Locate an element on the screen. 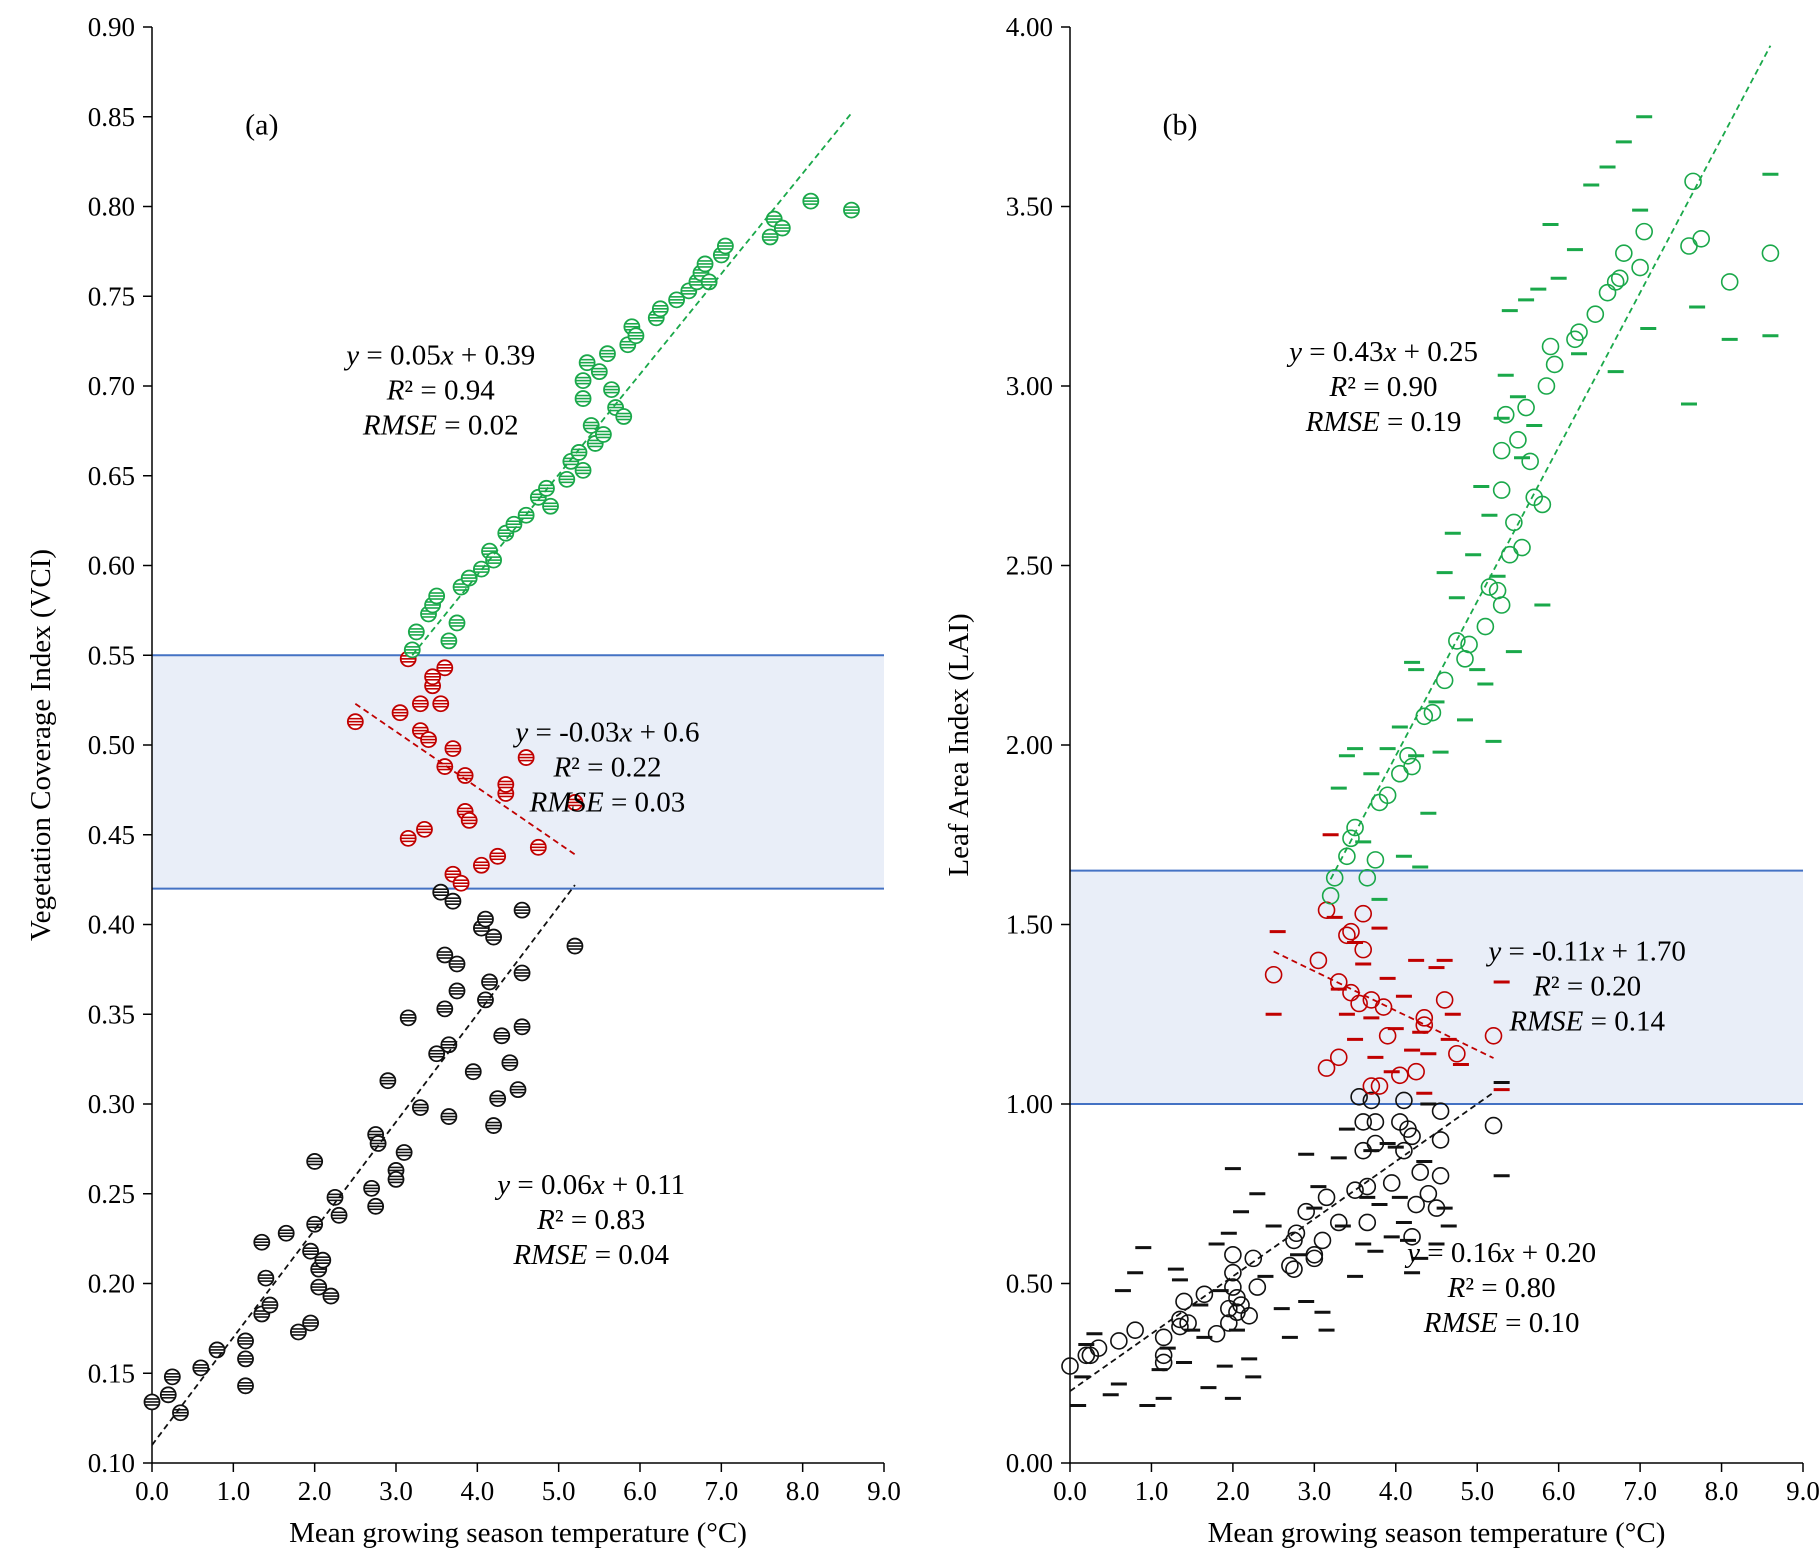 Image resolution: width=1820 pixels, height=1565 pixels. regression-equation: y = 0.06x + 0.11 is located at coordinates (589, 1185).